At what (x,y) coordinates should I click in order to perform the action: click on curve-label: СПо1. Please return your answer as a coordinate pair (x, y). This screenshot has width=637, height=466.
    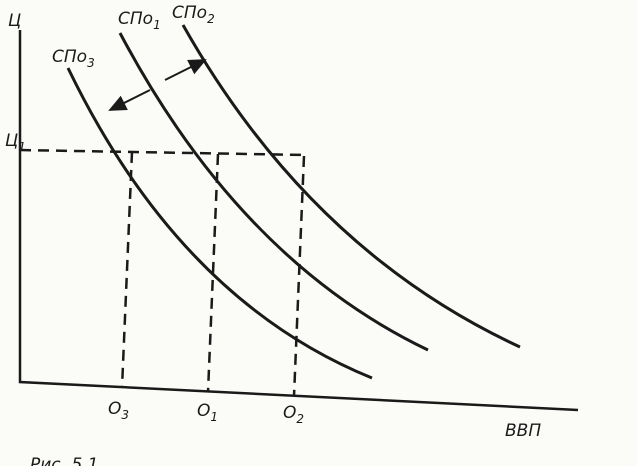
    Looking at the image, I should click on (139, 20).